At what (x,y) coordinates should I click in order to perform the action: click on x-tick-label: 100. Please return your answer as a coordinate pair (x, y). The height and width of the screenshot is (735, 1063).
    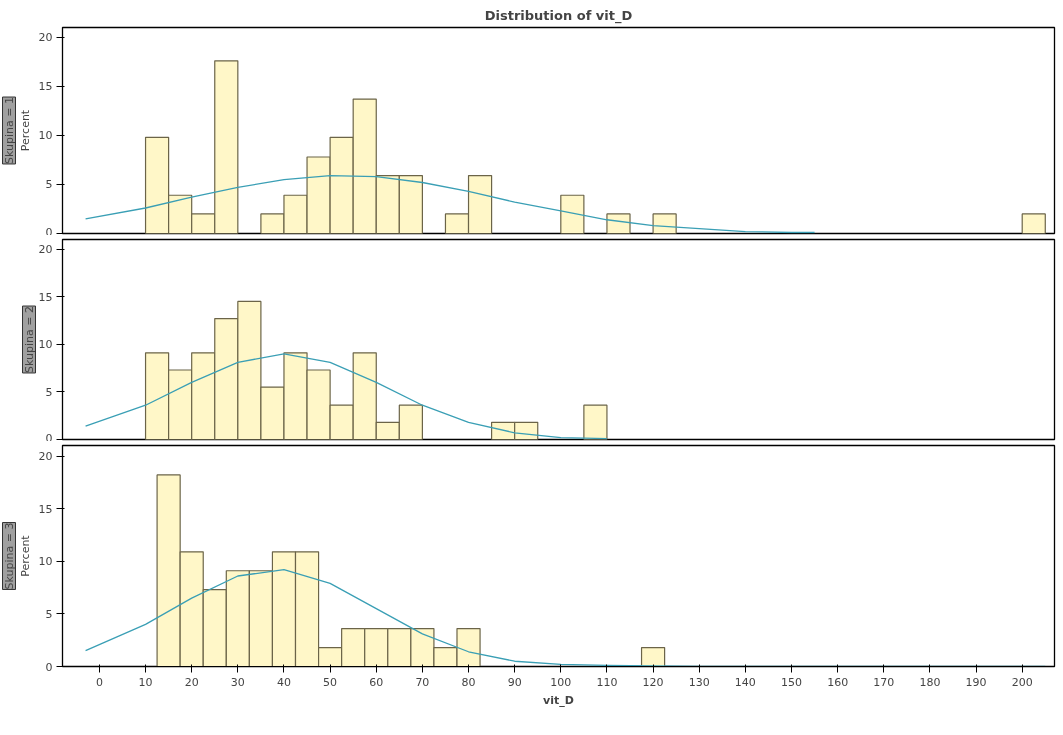
    Looking at the image, I should click on (561, 682).